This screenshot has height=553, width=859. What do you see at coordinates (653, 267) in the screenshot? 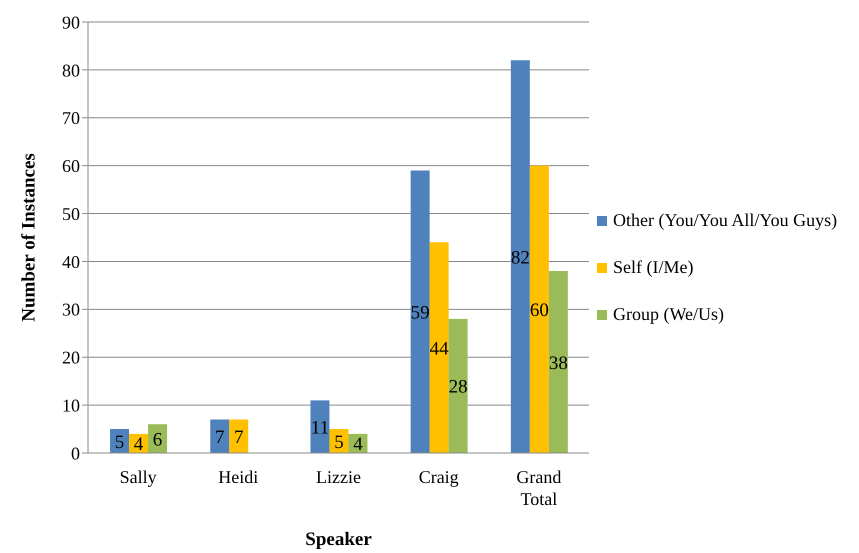
I see `legend-label: Self (I/Me)` at bounding box center [653, 267].